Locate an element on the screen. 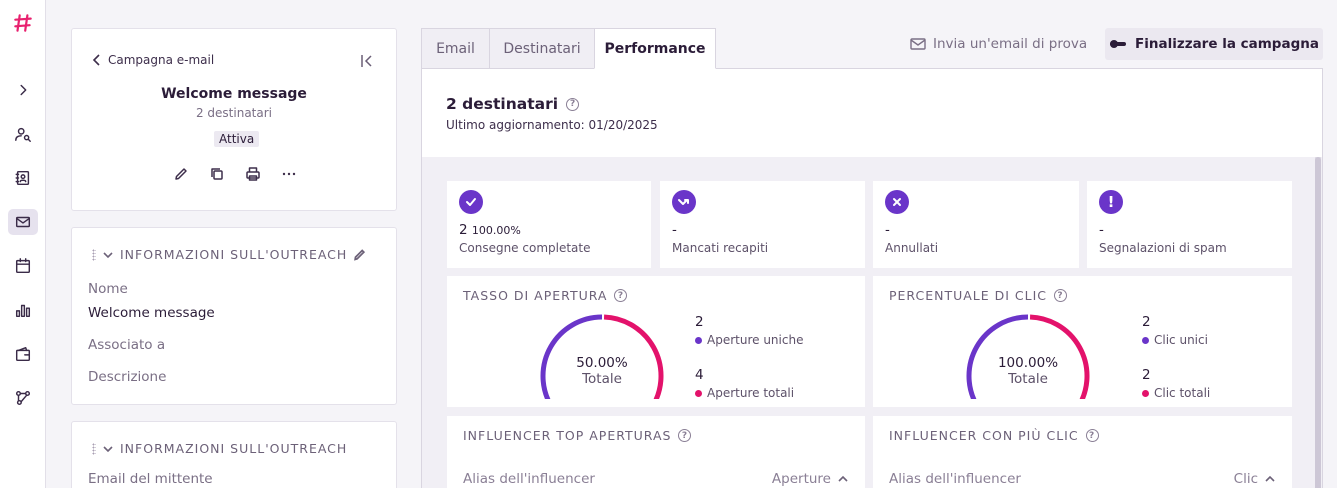 Image resolution: width=1337 pixels, height=488 pixels. finalize-campaign-label: Finalizzare la campagna is located at coordinates (1227, 44).